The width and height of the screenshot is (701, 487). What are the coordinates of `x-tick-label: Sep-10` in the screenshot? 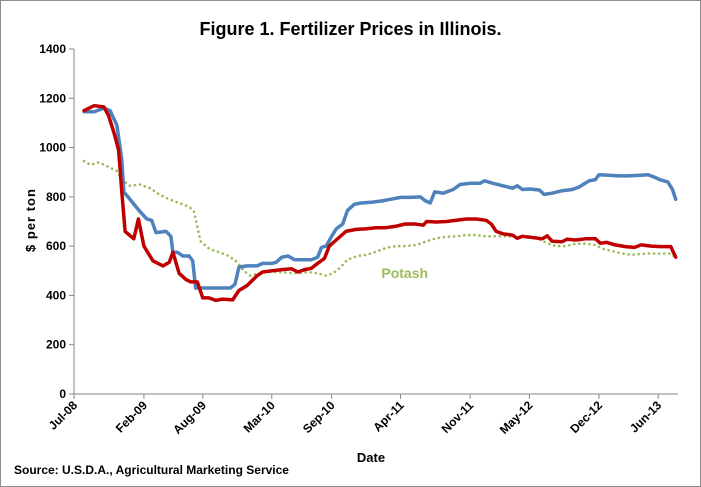 It's located at (319, 417).